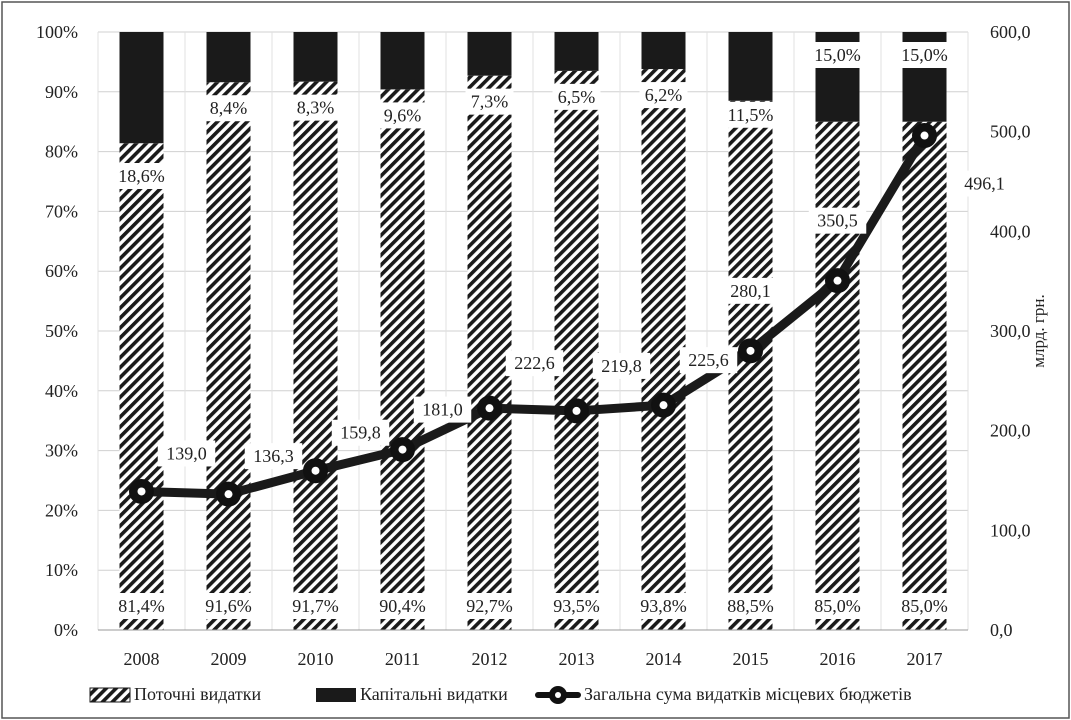 The width and height of the screenshot is (1071, 720). I want to click on y-left-tick-label: 10%, so click(61, 570).